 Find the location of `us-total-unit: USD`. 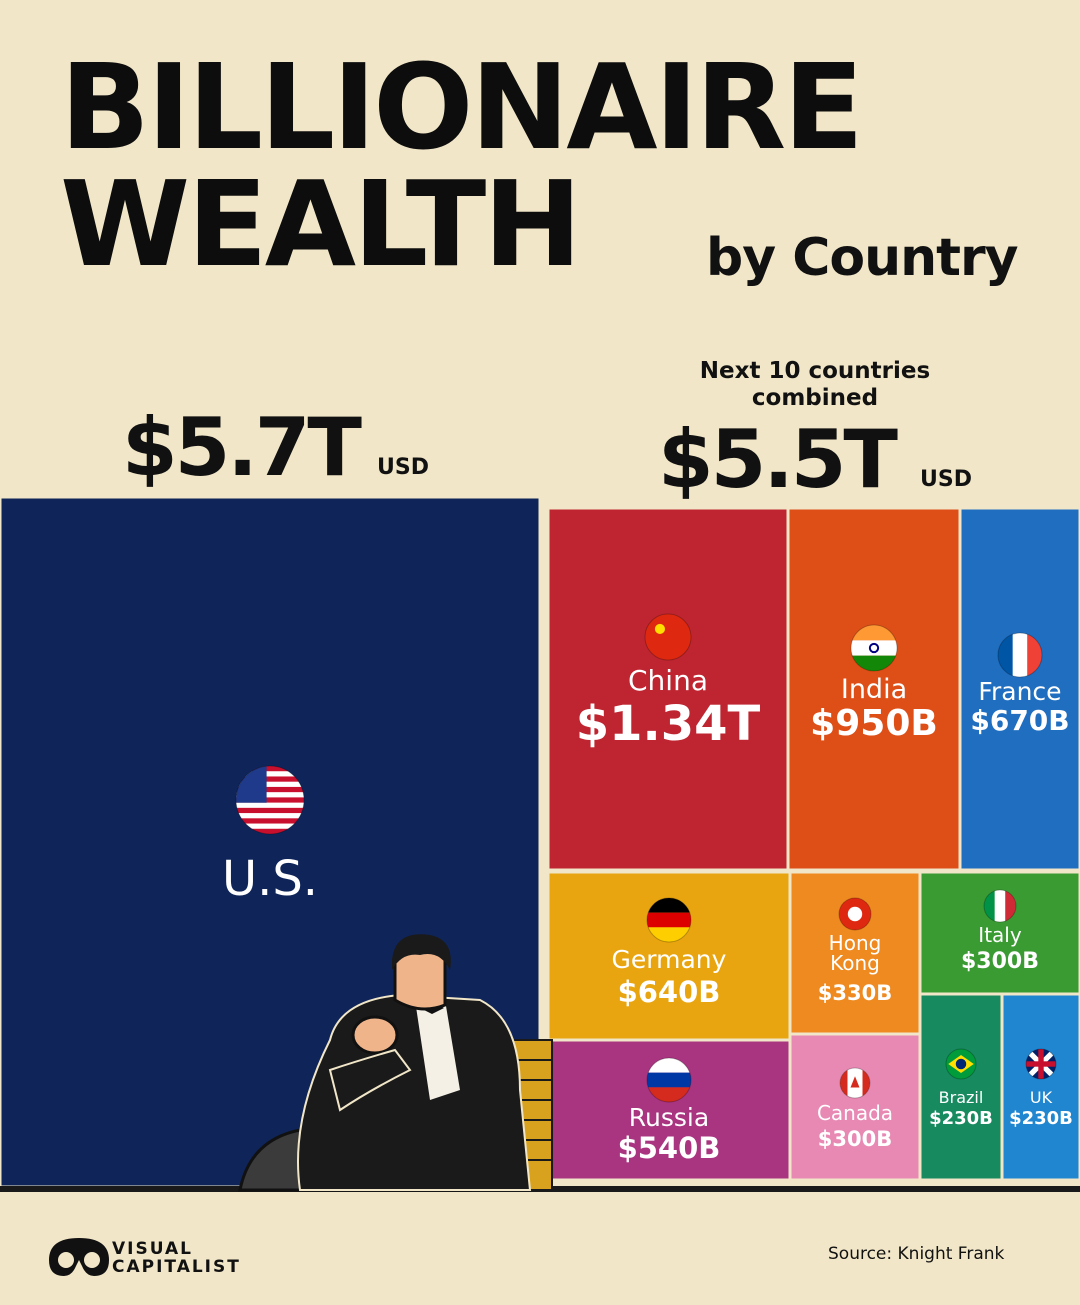

us-total-unit: USD is located at coordinates (403, 467).